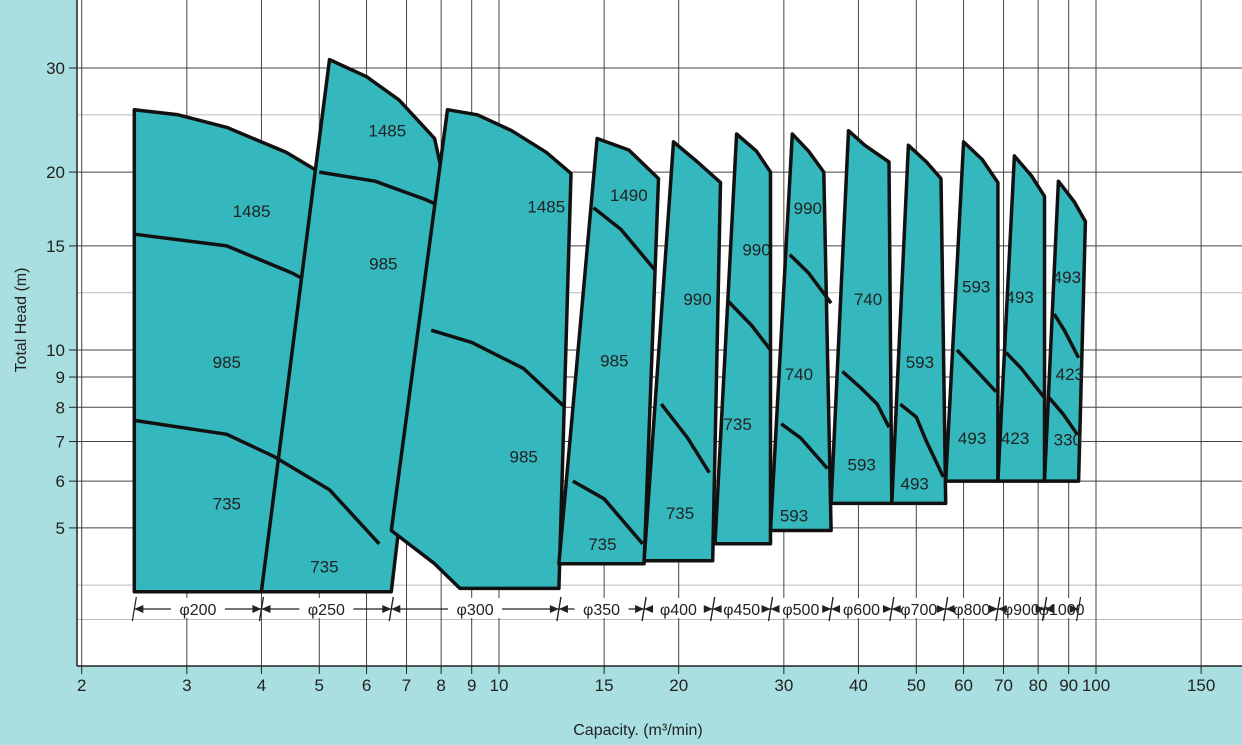 The image size is (1242, 745). What do you see at coordinates (756, 249) in the screenshot?
I see `rpm-label: 990` at bounding box center [756, 249].